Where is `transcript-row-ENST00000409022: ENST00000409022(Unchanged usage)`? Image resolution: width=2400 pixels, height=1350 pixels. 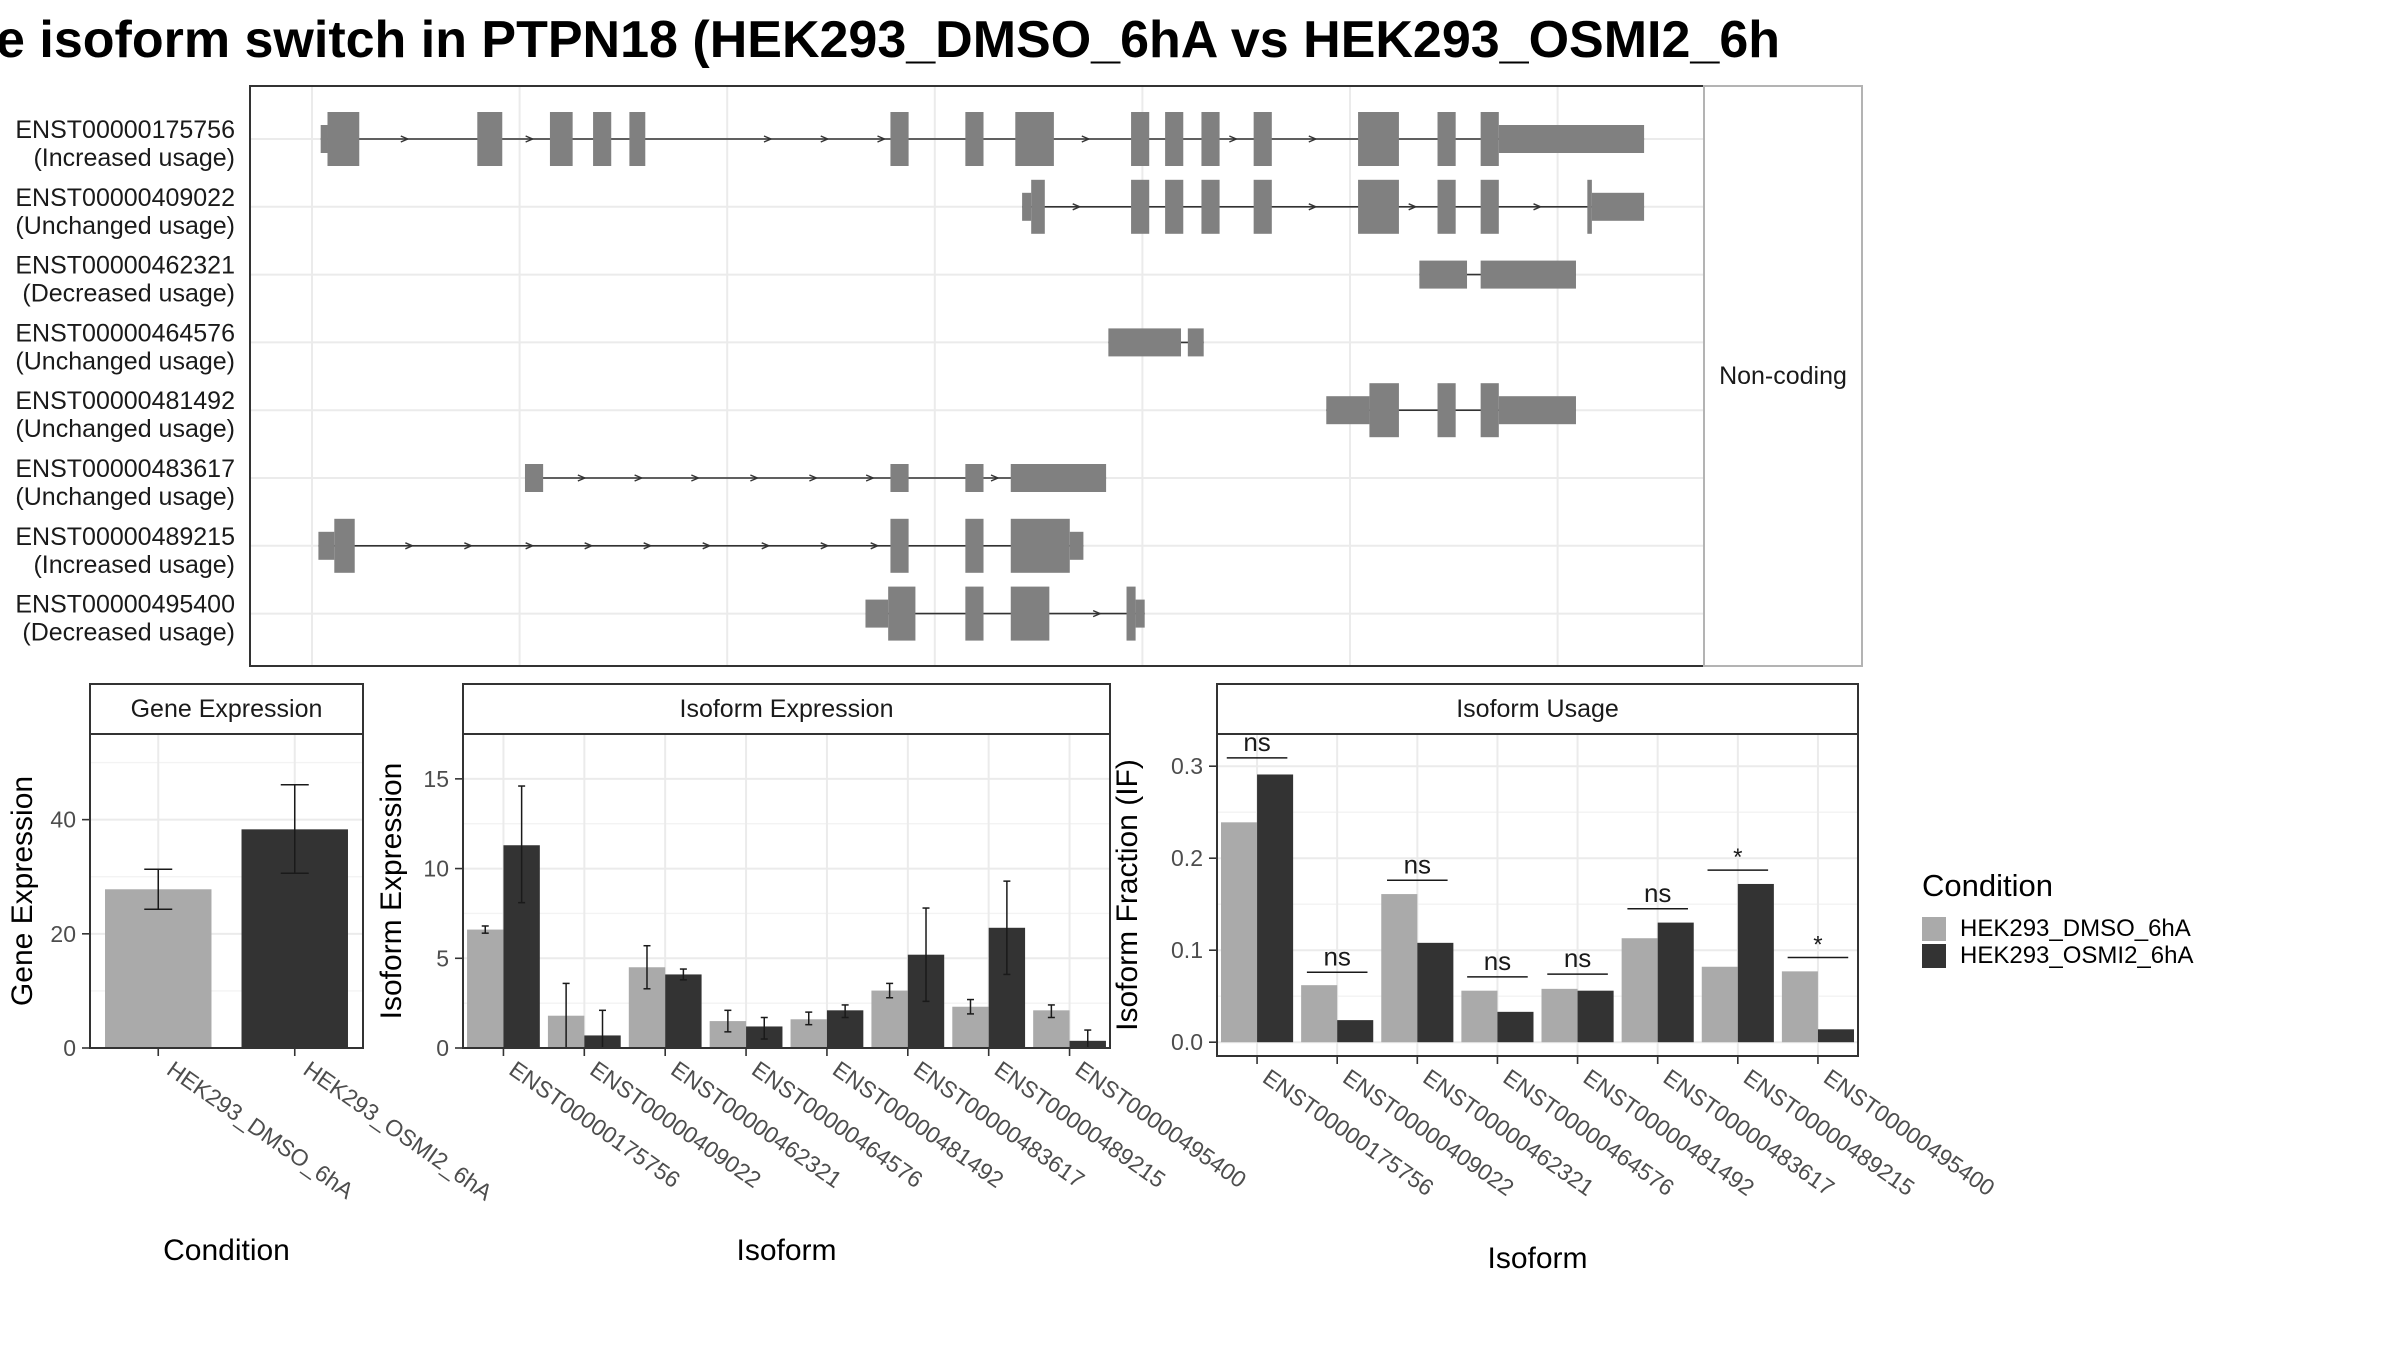
transcript-row-ENST00000409022: ENST00000409022(Unchanged usage) is located at coordinates (830, 209).